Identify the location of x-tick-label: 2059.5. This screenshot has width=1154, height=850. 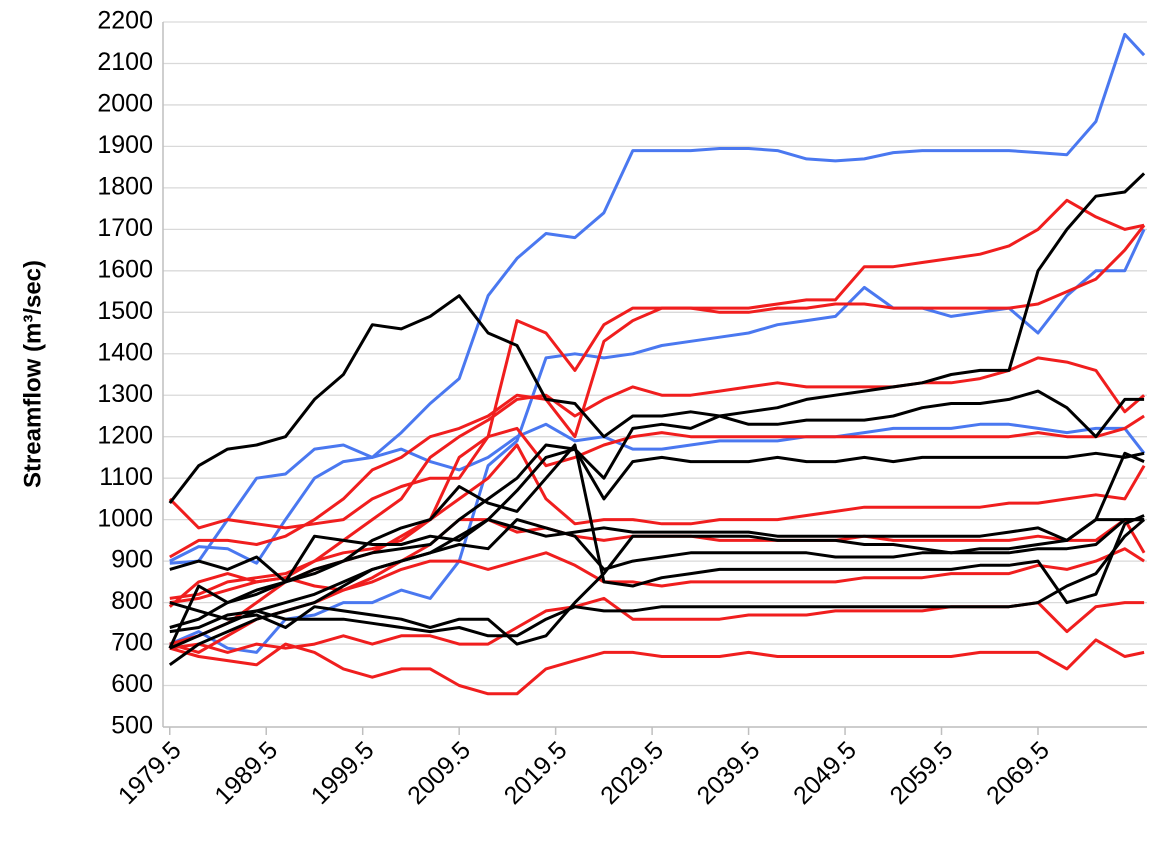
(922, 773).